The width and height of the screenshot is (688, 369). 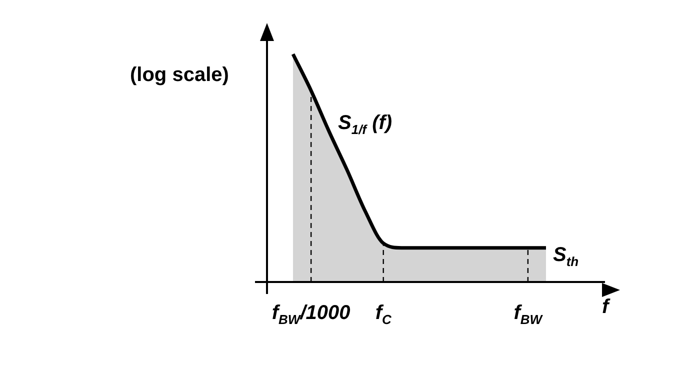 I want to click on annotation: S$_{1/f}$ (f), so click(x=365, y=124).